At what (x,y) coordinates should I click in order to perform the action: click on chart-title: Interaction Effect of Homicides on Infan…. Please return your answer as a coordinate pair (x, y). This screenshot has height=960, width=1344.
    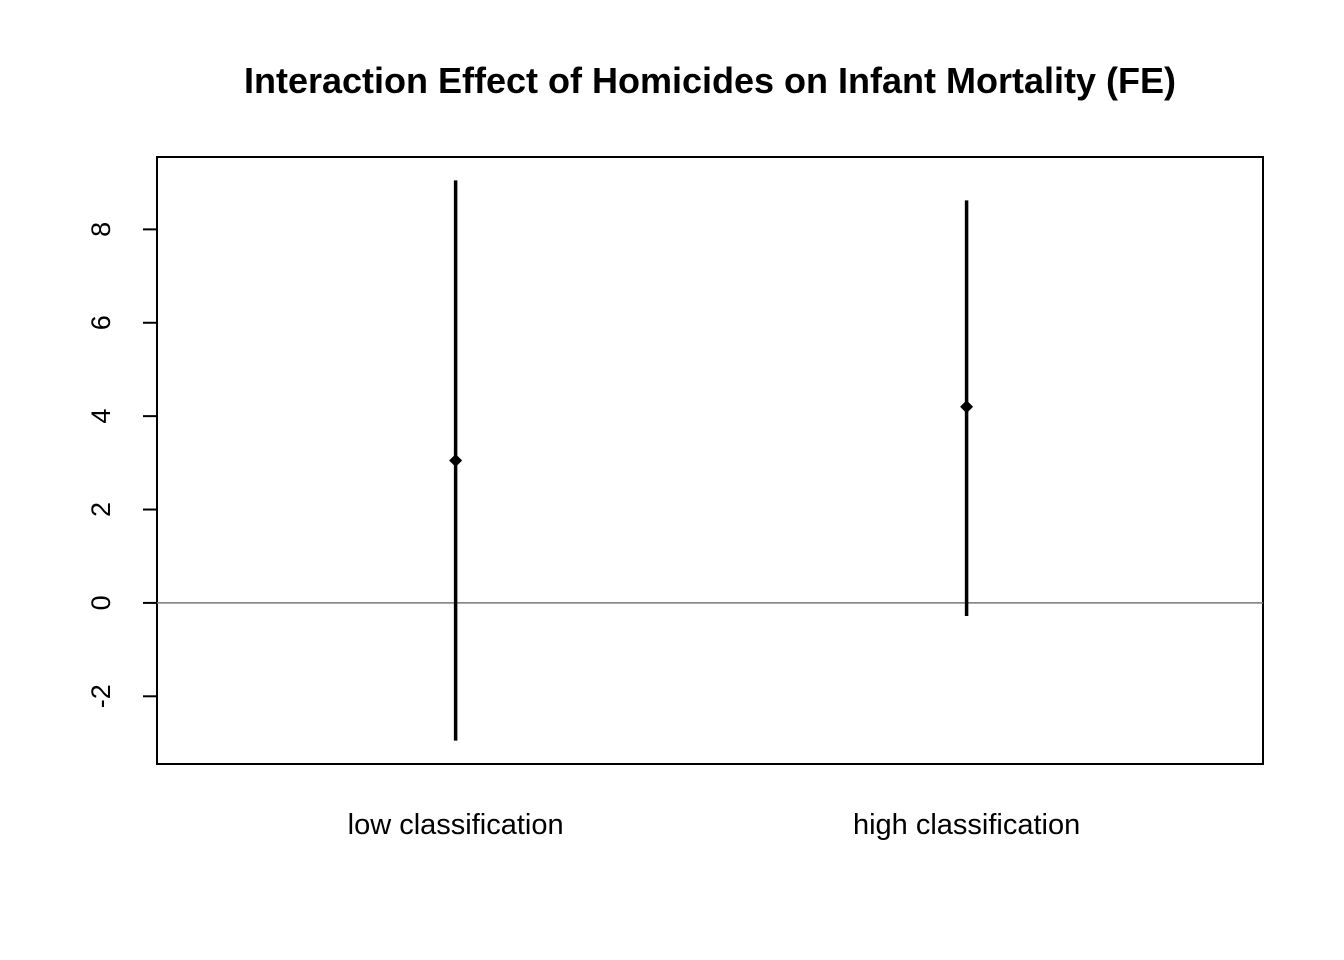
    Looking at the image, I should click on (710, 80).